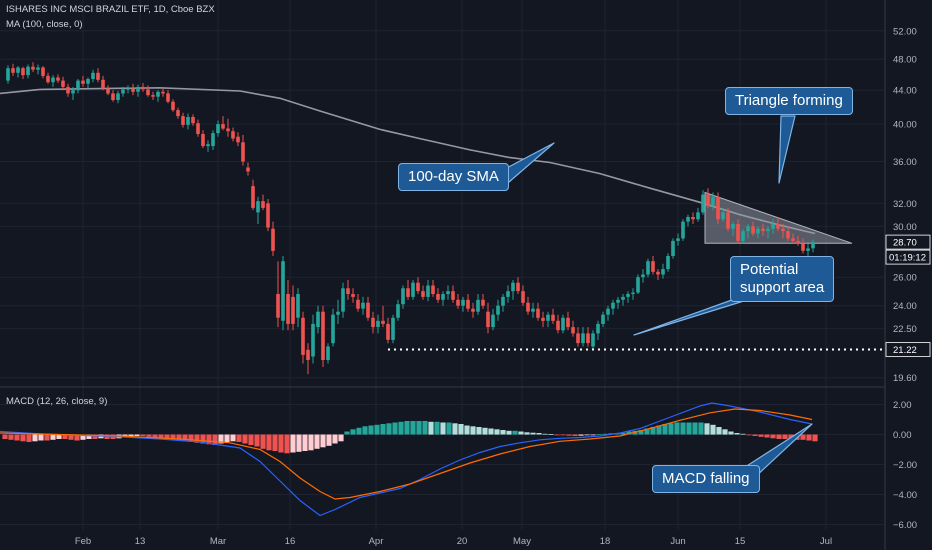  I want to click on price-tick-label: 22.50, so click(905, 329).